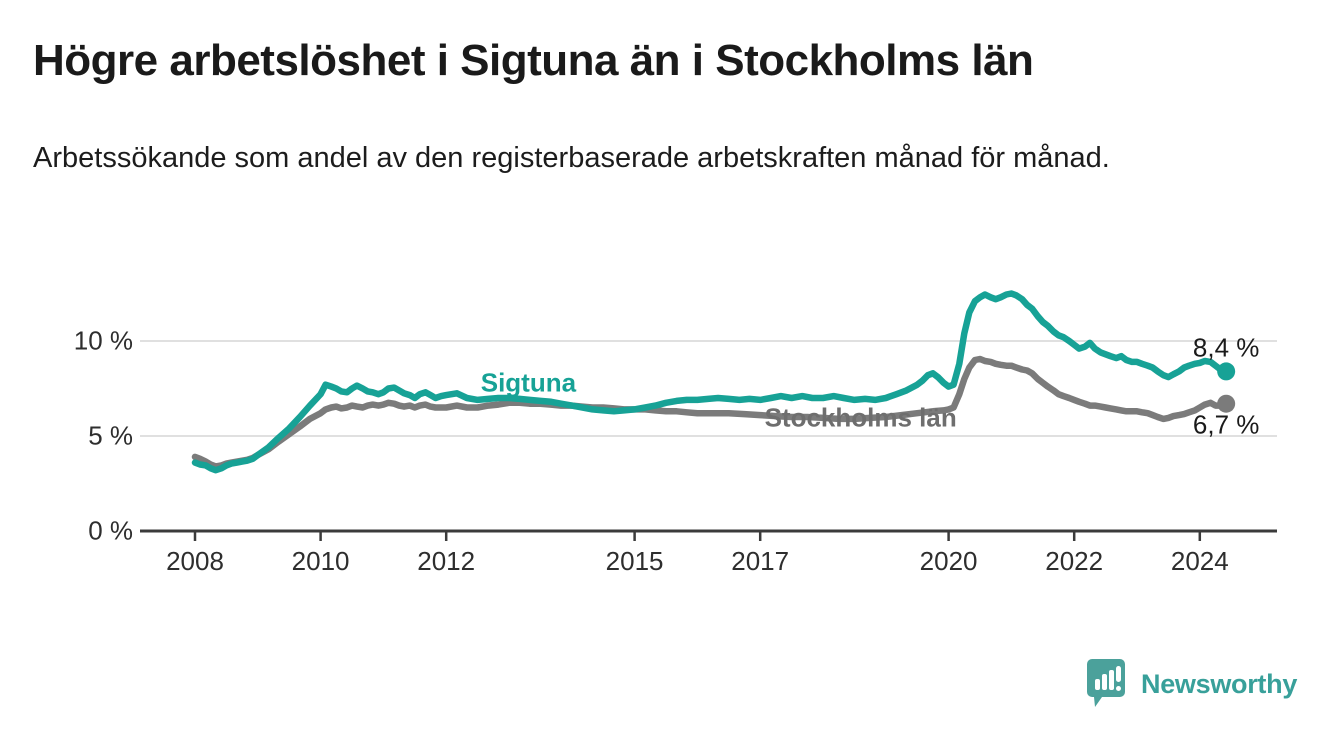 Image resolution: width=1340 pixels, height=734 pixels. I want to click on value-label-stockholm: 6,7 %, so click(1226, 424).